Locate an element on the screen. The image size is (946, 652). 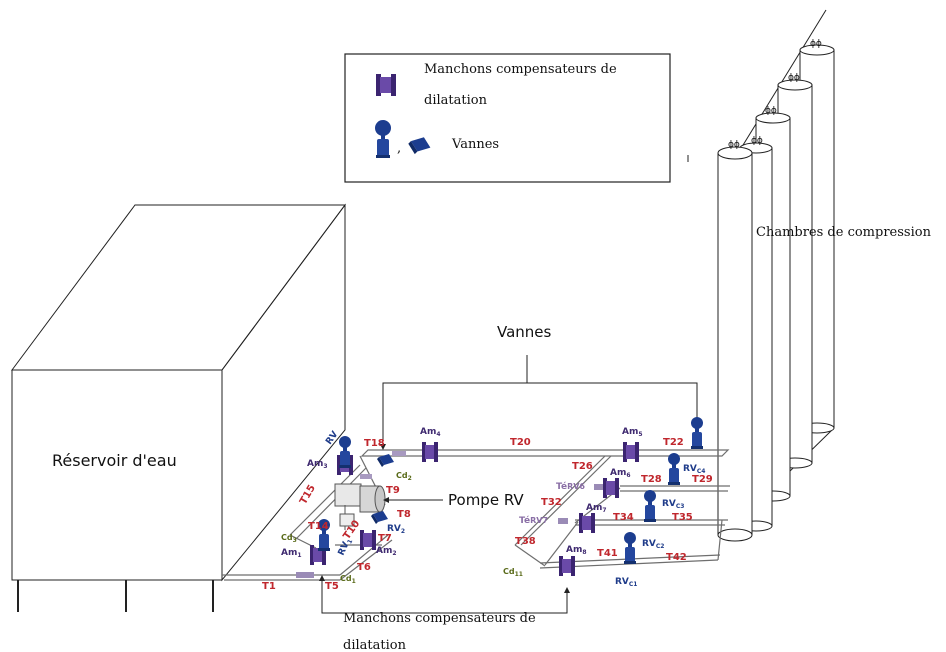
compensator-am6 is located at coordinates (611, 488).